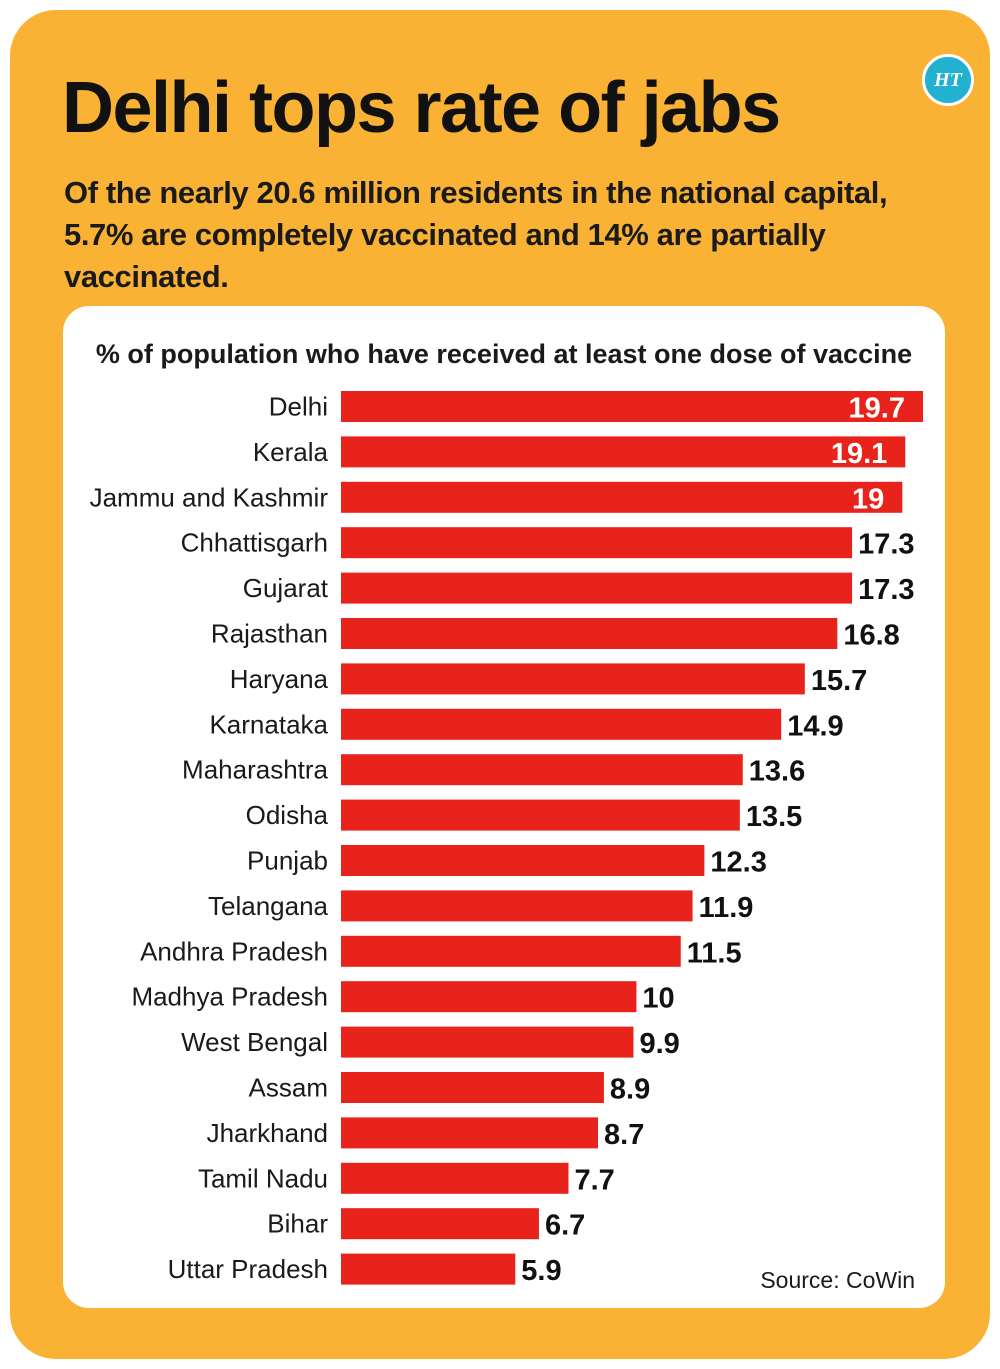  I want to click on bar-haryana, so click(573, 679).